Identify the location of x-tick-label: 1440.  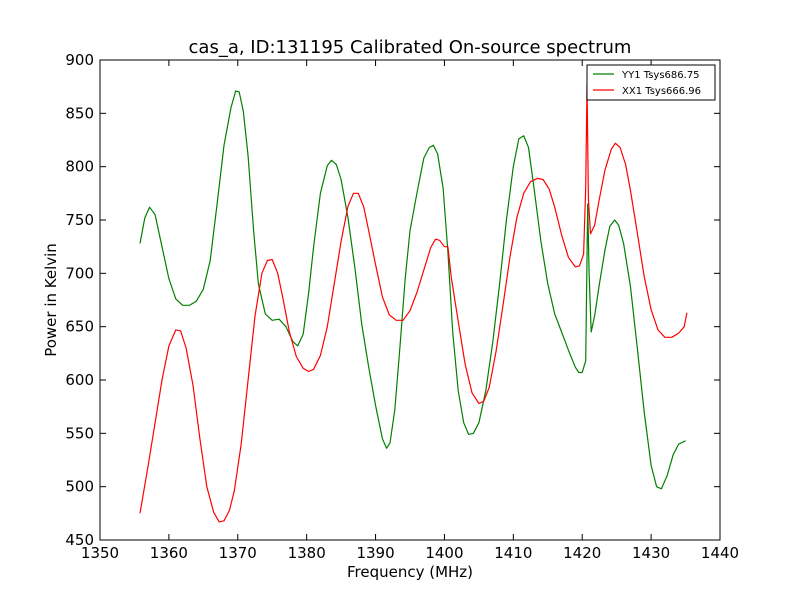
(720, 553).